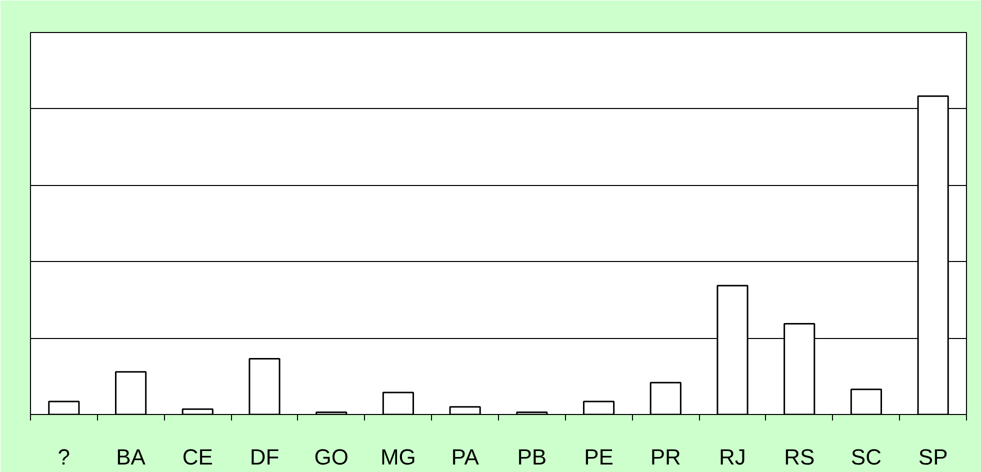 The image size is (981, 472). Describe the element at coordinates (465, 457) in the screenshot. I see `x-tick-label: PA` at that location.